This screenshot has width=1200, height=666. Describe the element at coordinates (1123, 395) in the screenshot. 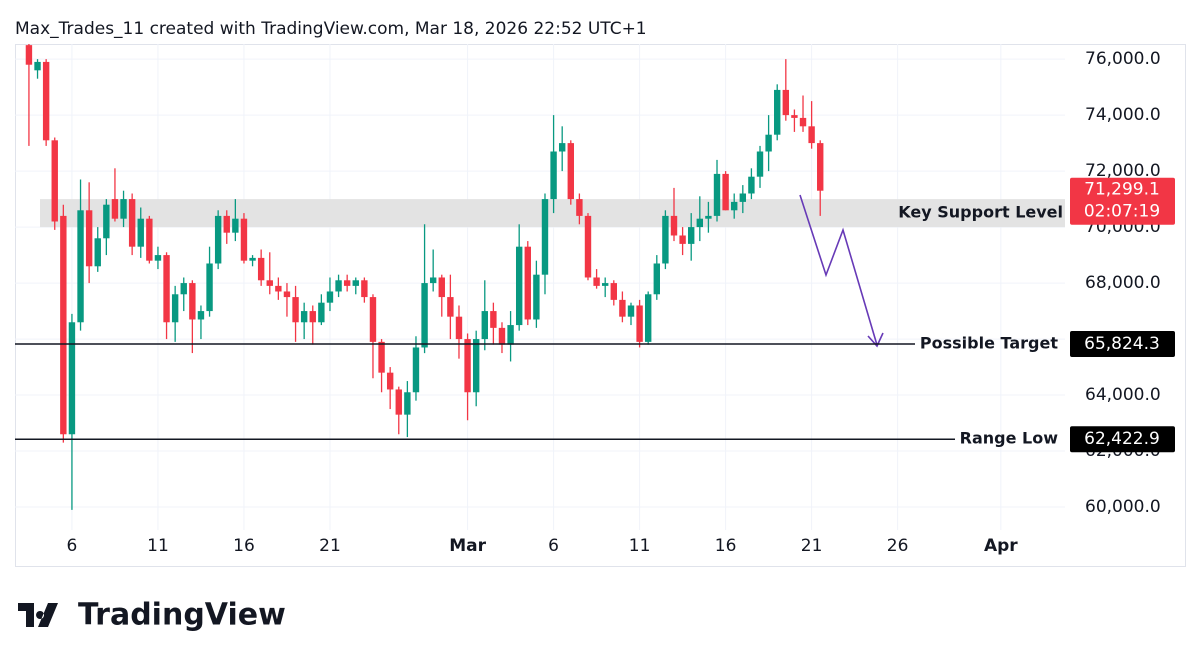

I see `y-tick-label: 64,000.0` at that location.